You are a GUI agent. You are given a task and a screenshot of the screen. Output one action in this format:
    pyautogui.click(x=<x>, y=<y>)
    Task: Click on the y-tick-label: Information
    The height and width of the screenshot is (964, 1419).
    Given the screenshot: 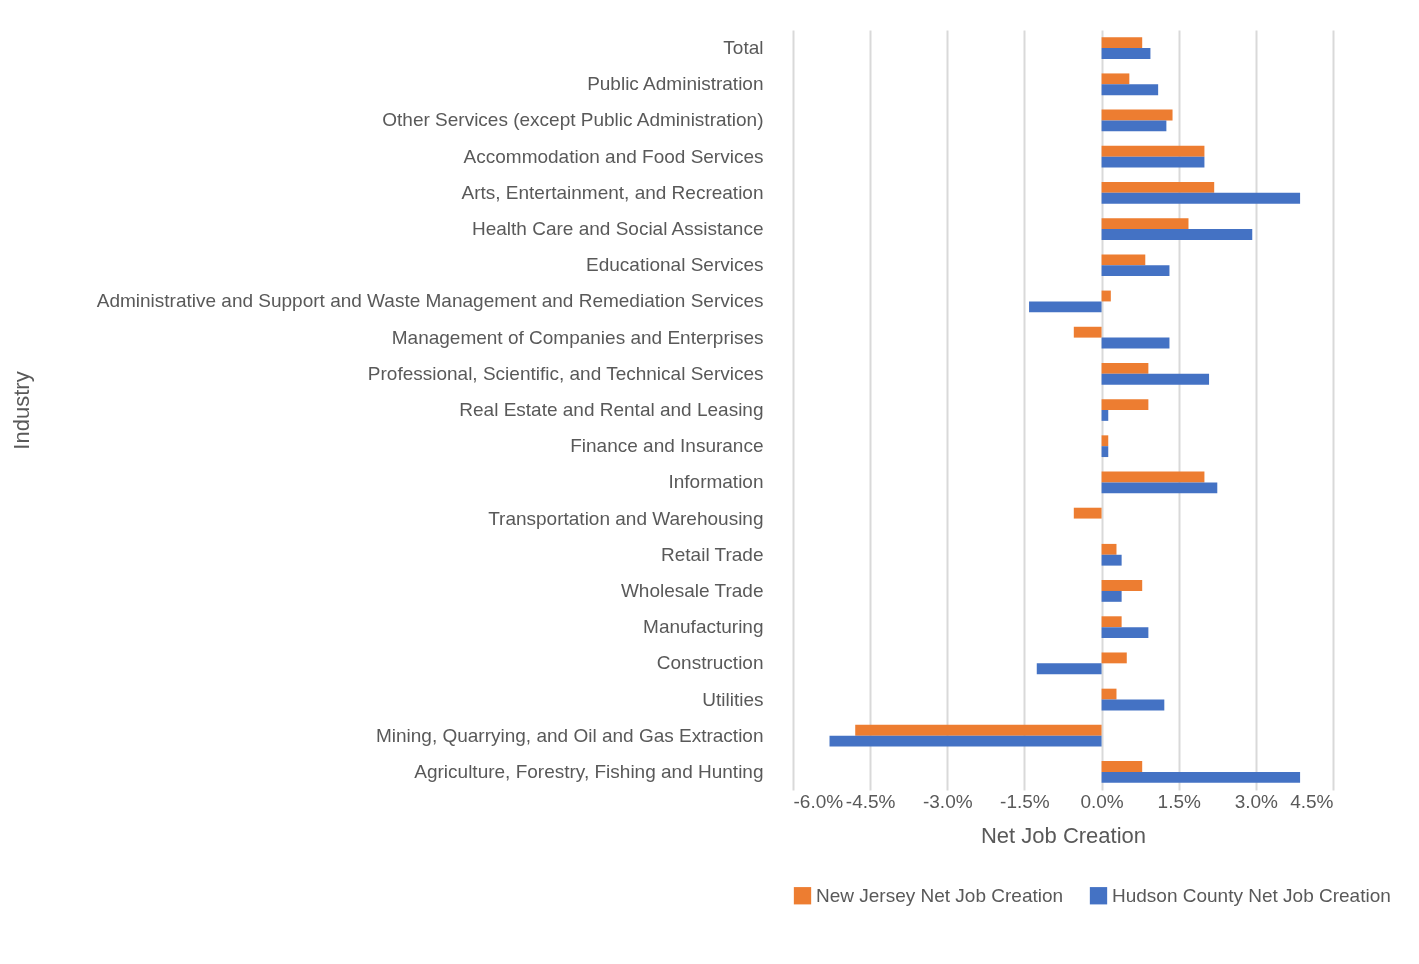 What is the action you would take?
    pyautogui.click(x=716, y=482)
    